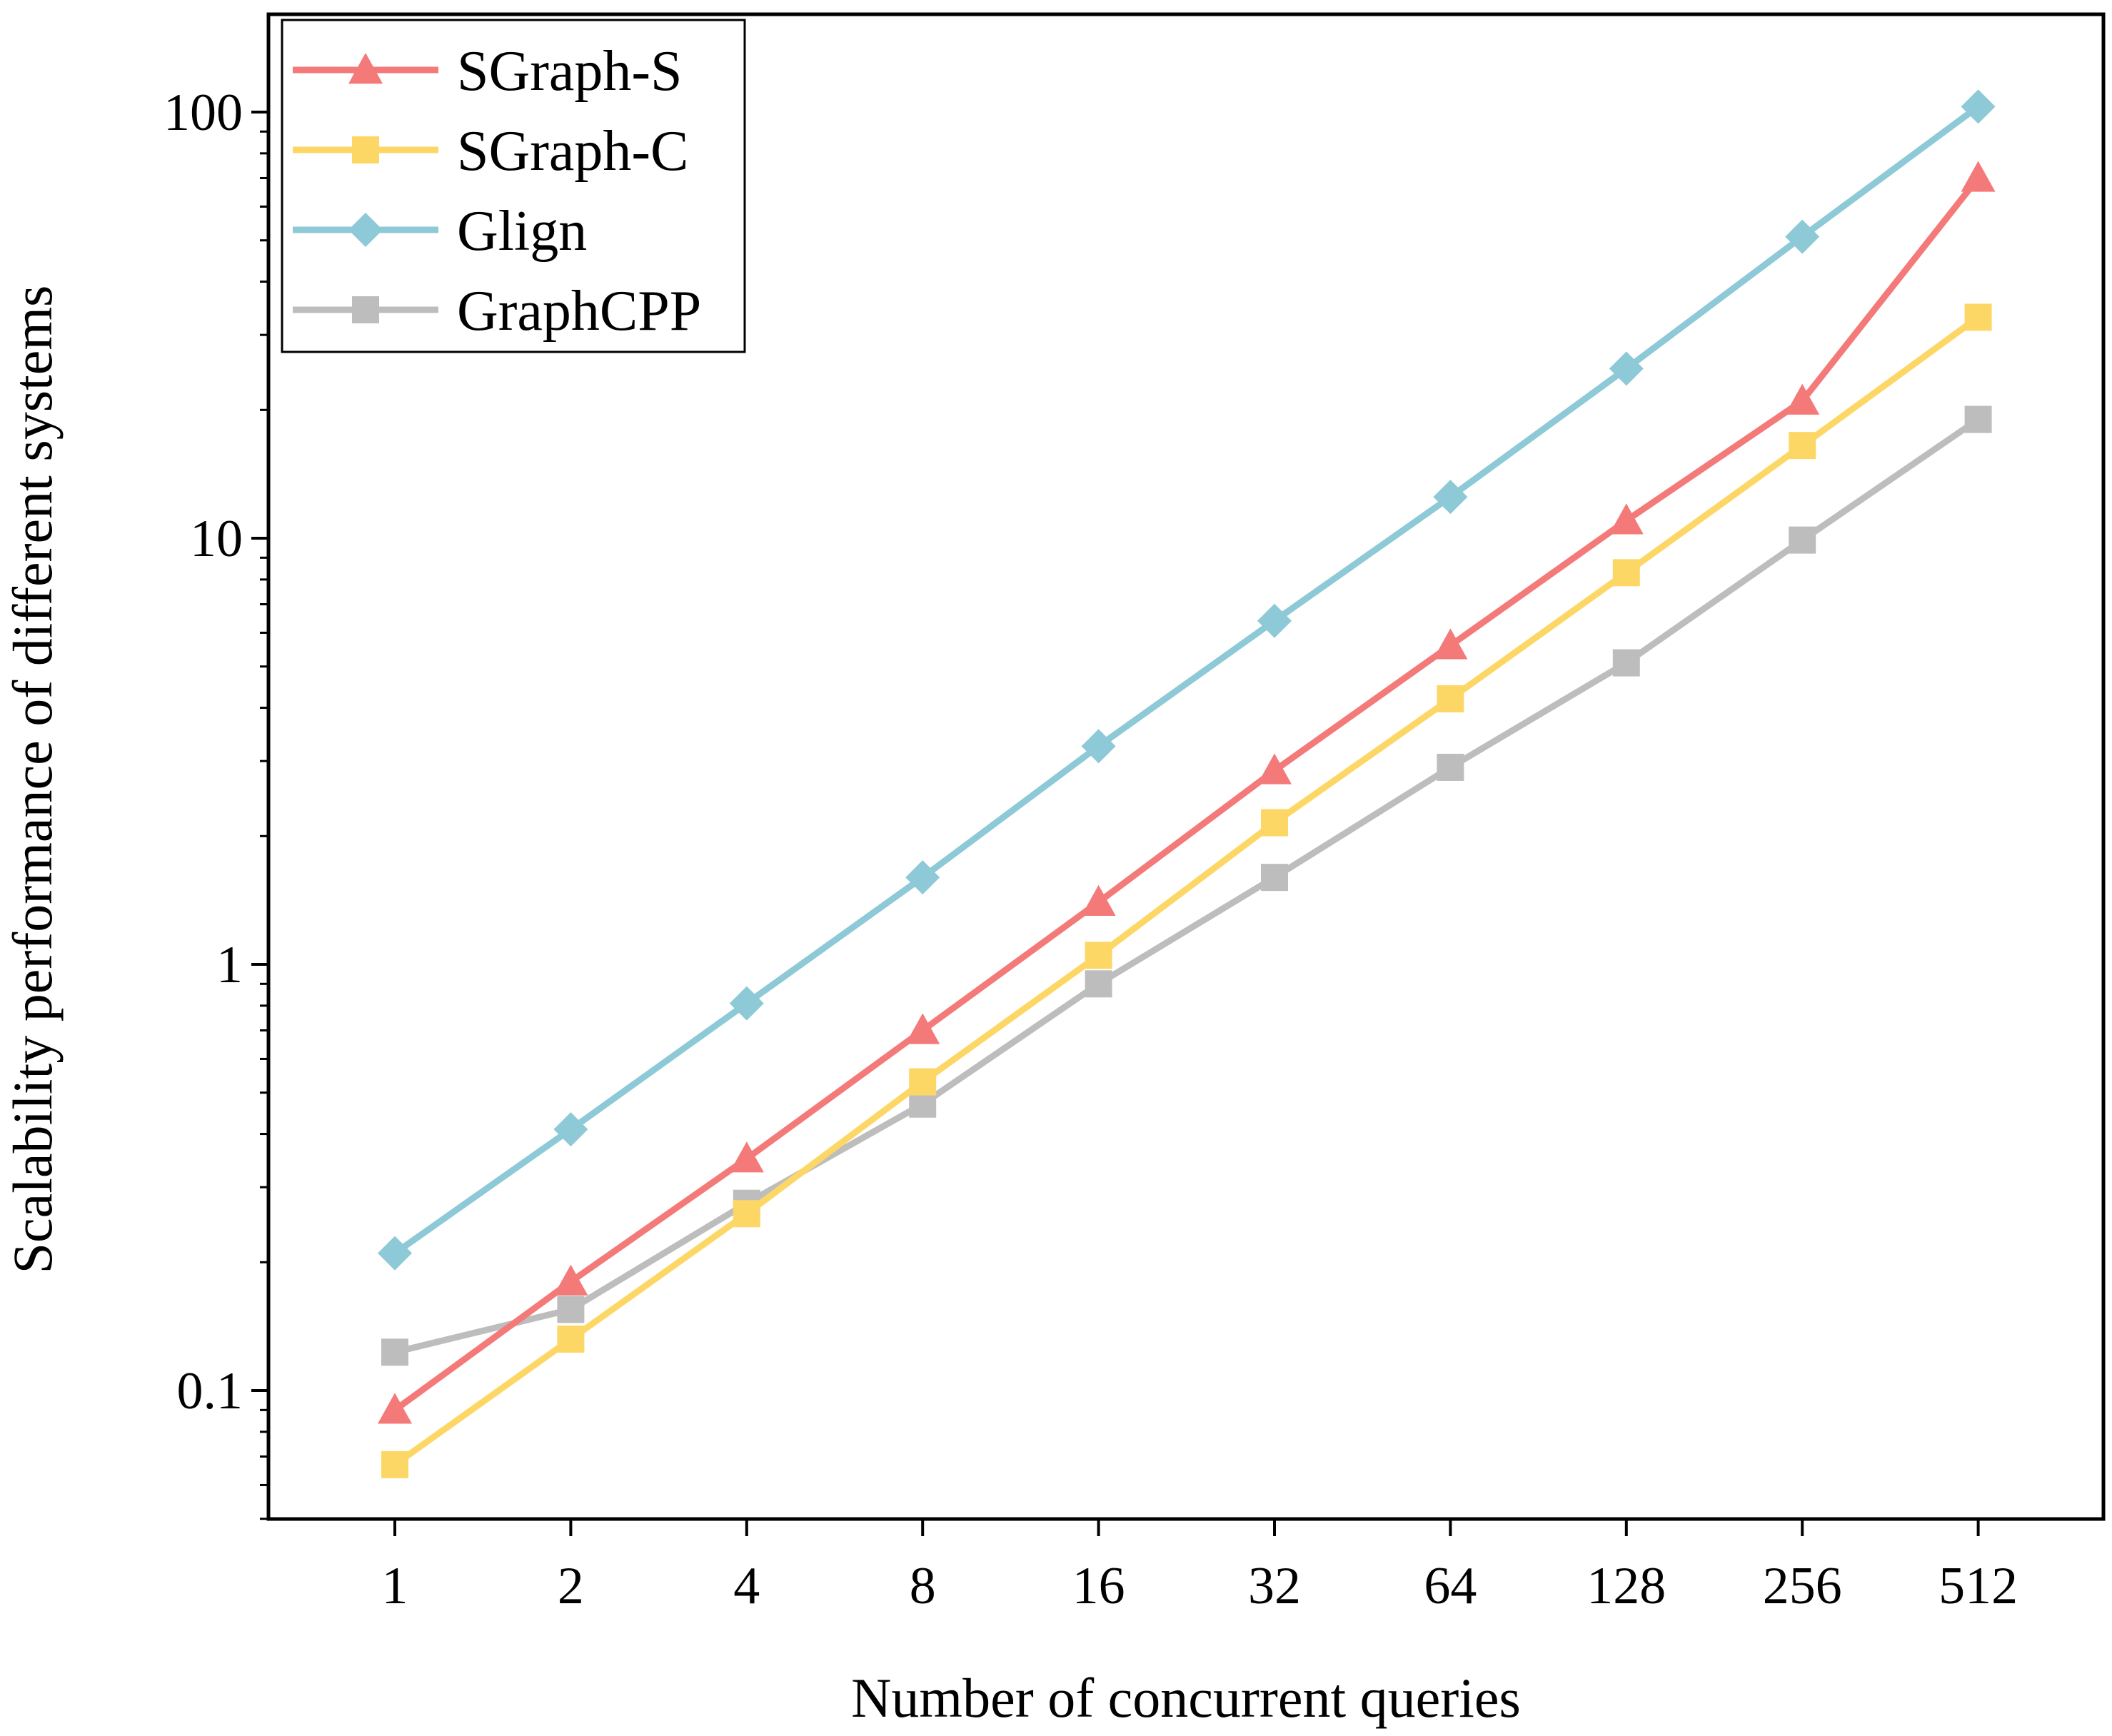 Image resolution: width=2112 pixels, height=1736 pixels. Describe the element at coordinates (570, 71) in the screenshot. I see `legend-label: SGraph-S` at that location.